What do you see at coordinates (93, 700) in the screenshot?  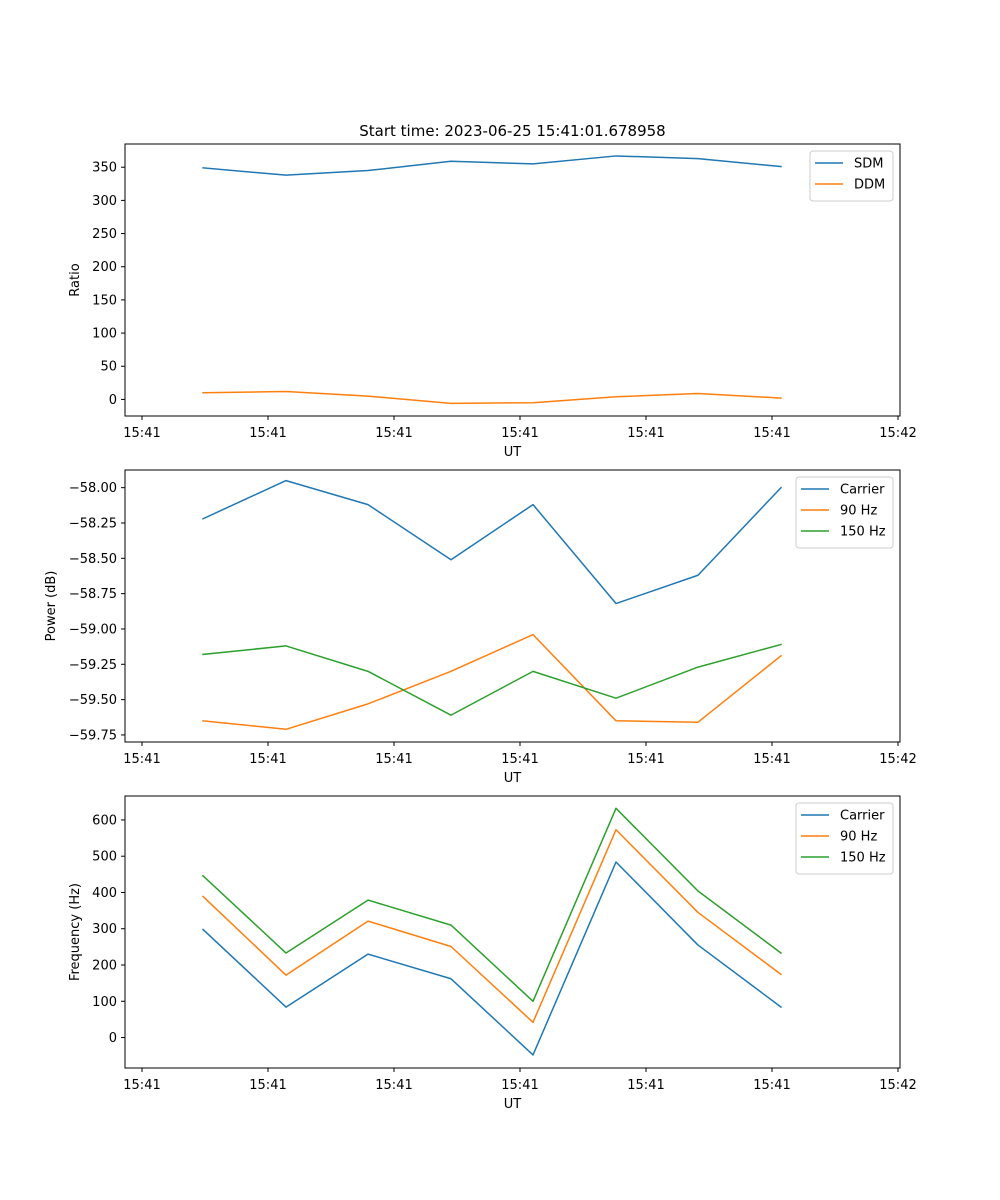 I see `y-tick-label: −59.50` at bounding box center [93, 700].